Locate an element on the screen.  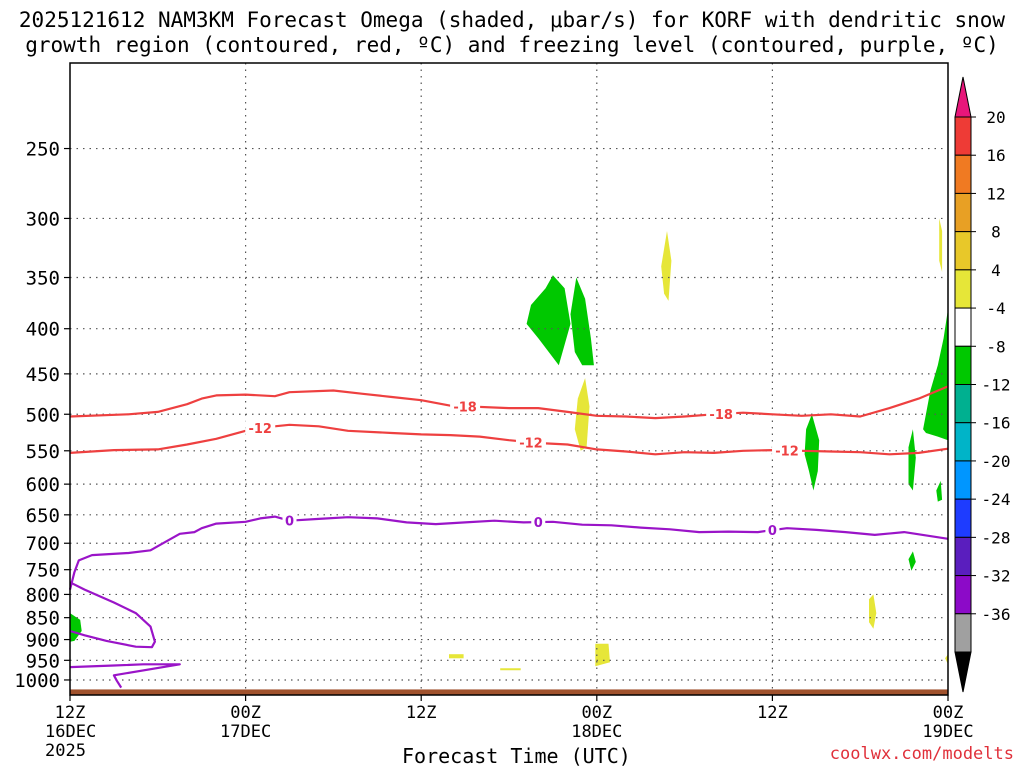
colorbar-label-12: -32 is located at coordinates (996, 576).